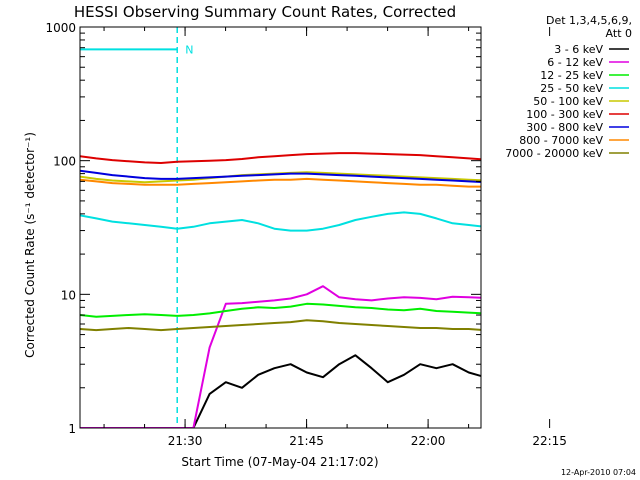 The width and height of the screenshot is (640, 480). What do you see at coordinates (185, 441) in the screenshot?
I see `x-tick-label: 21:30` at bounding box center [185, 441].